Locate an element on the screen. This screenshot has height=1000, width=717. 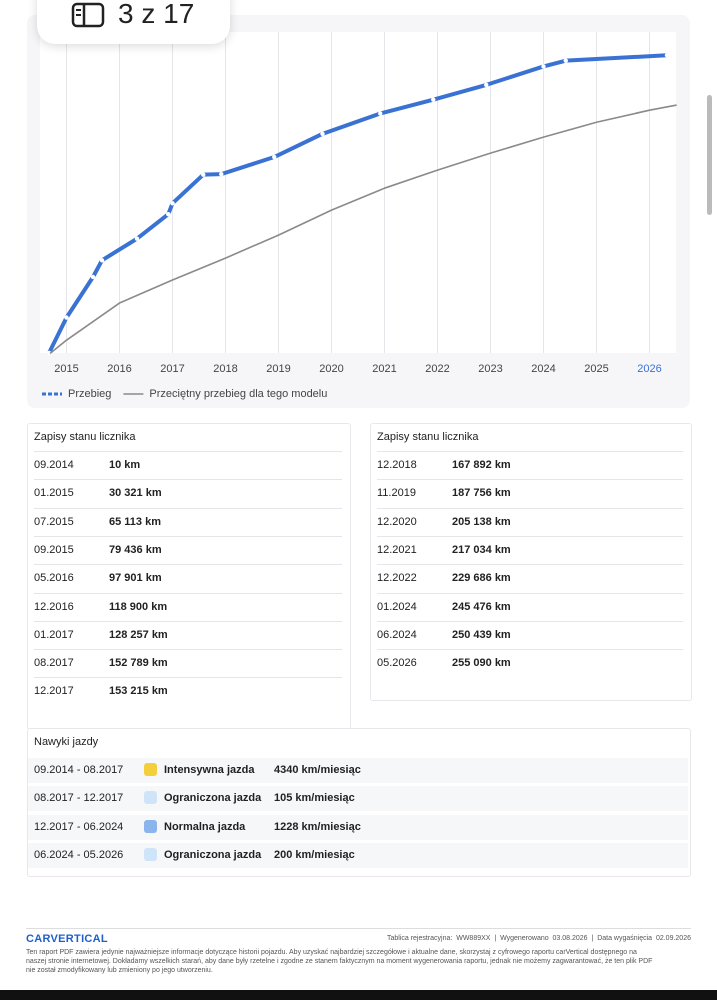
record-date: 12.2020 is located at coordinates (397, 521).